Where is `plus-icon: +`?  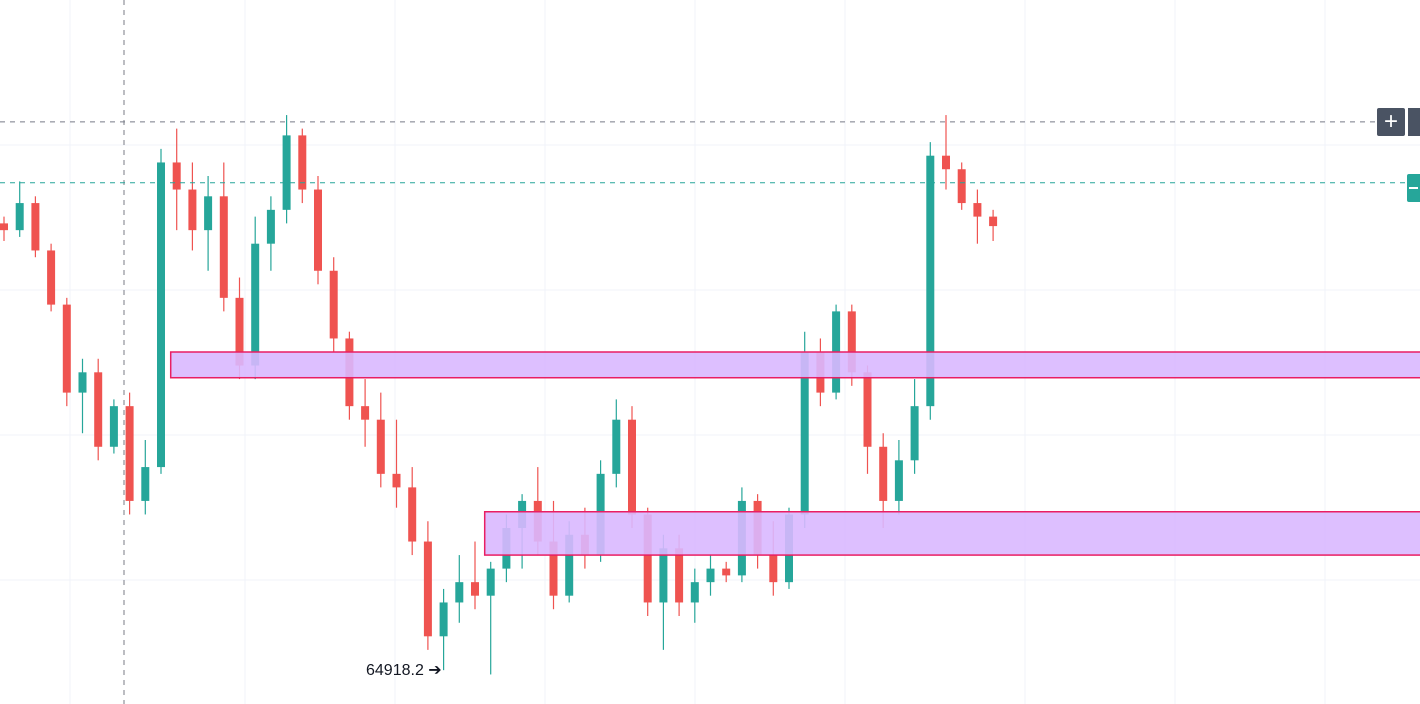 plus-icon: + is located at coordinates (1390, 121).